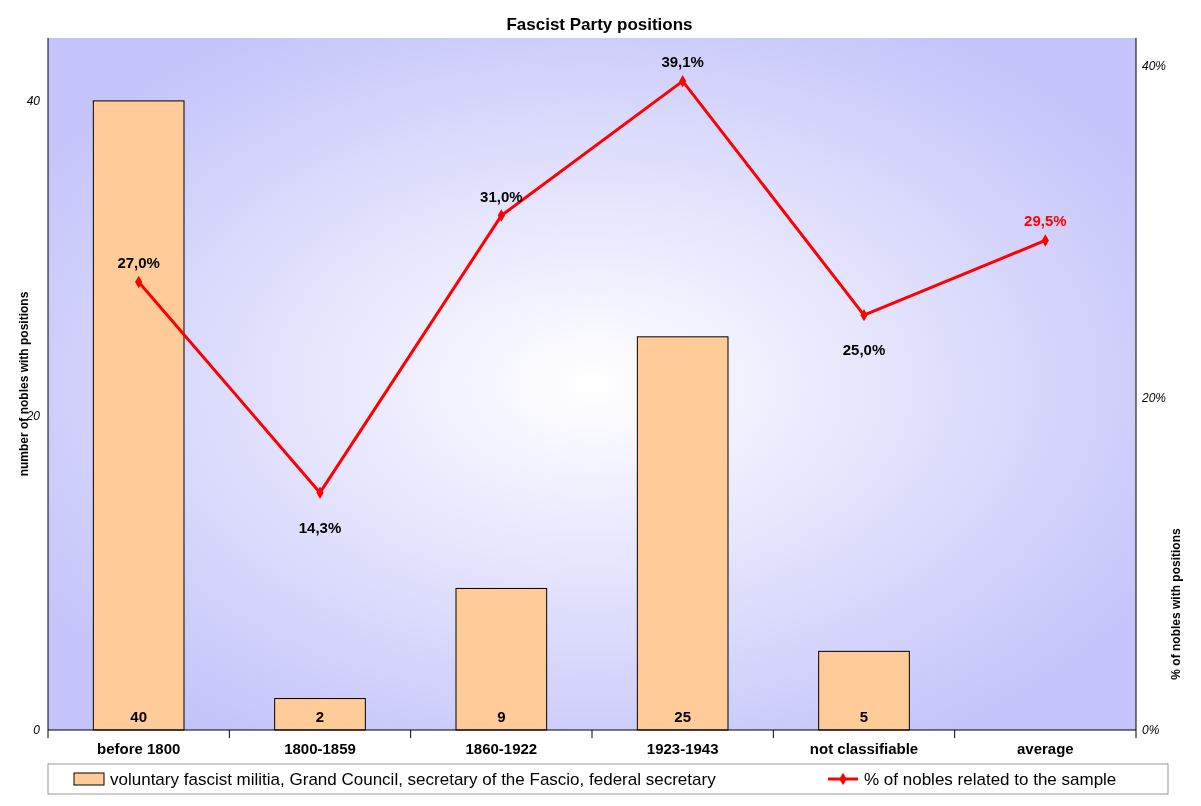 This screenshot has height=806, width=1201. What do you see at coordinates (1176, 604) in the screenshot?
I see `y2-axis-title: % of nobles with positions` at bounding box center [1176, 604].